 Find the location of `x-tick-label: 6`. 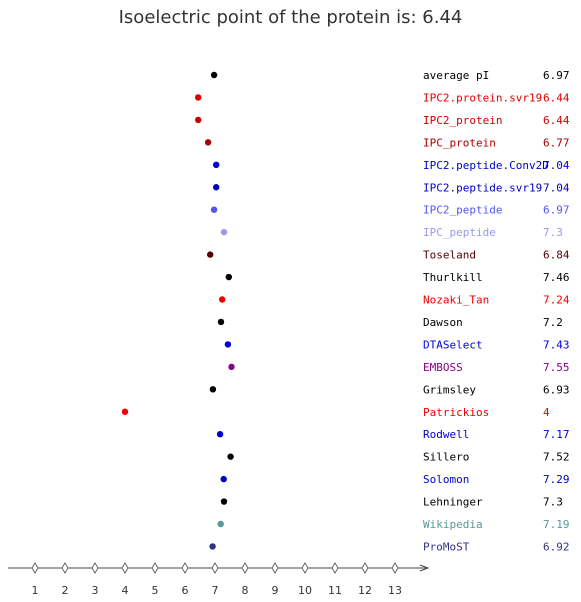

x-tick-label: 6 is located at coordinates (185, 590).